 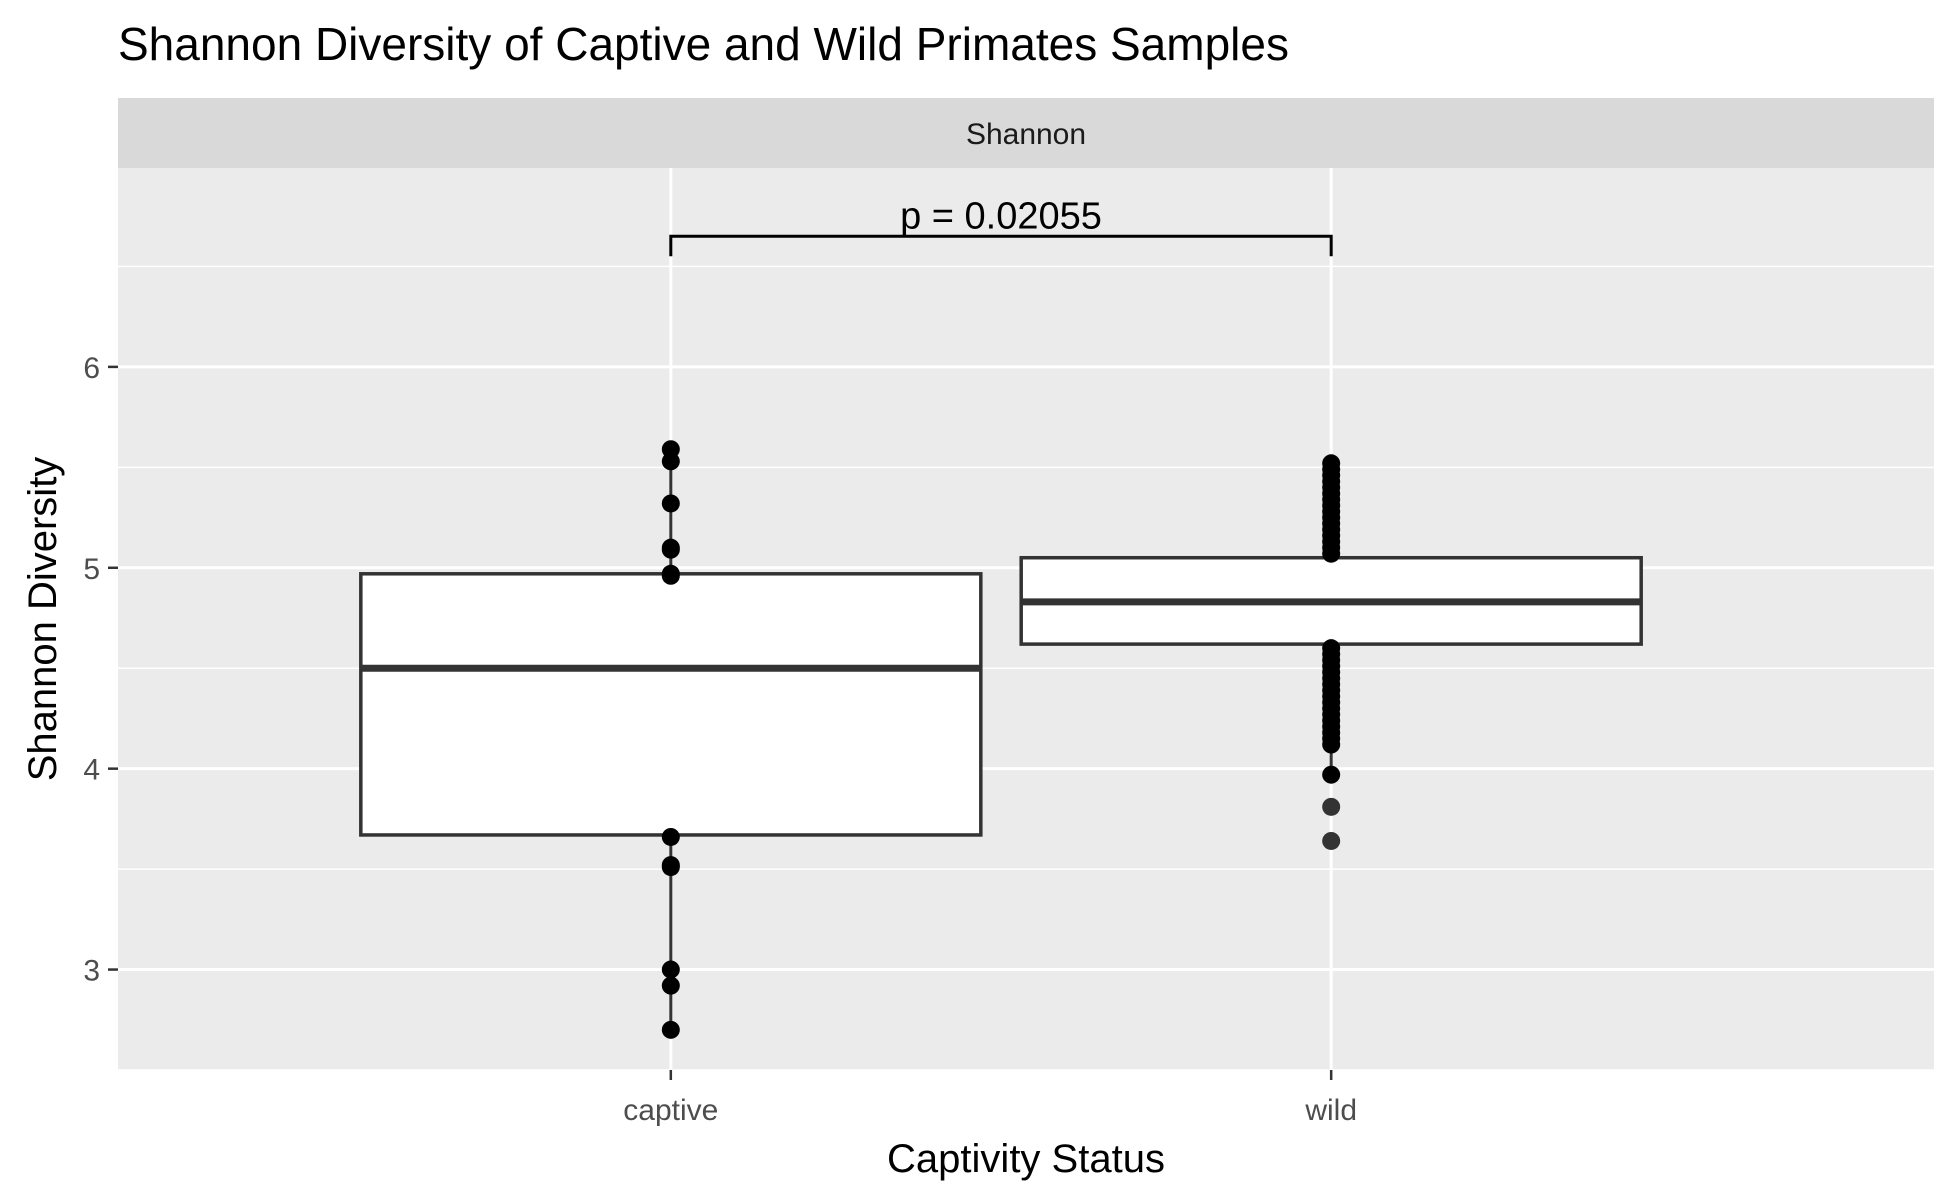 What do you see at coordinates (1026, 1159) in the screenshot?
I see `x-axis-title: Captivity Status` at bounding box center [1026, 1159].